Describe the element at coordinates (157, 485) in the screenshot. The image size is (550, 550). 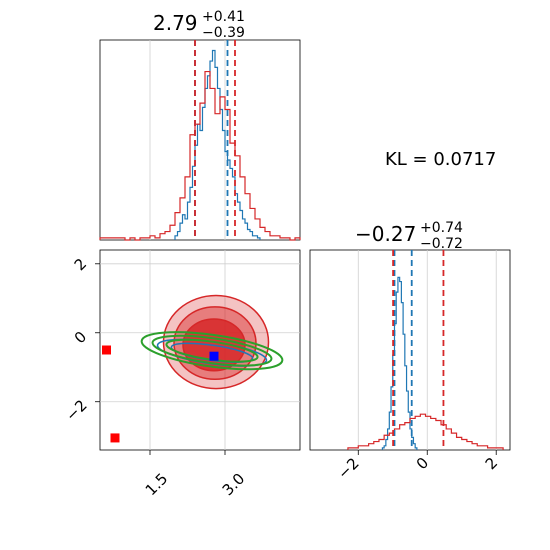
I see `x-tick-label-1: 1.5` at that location.